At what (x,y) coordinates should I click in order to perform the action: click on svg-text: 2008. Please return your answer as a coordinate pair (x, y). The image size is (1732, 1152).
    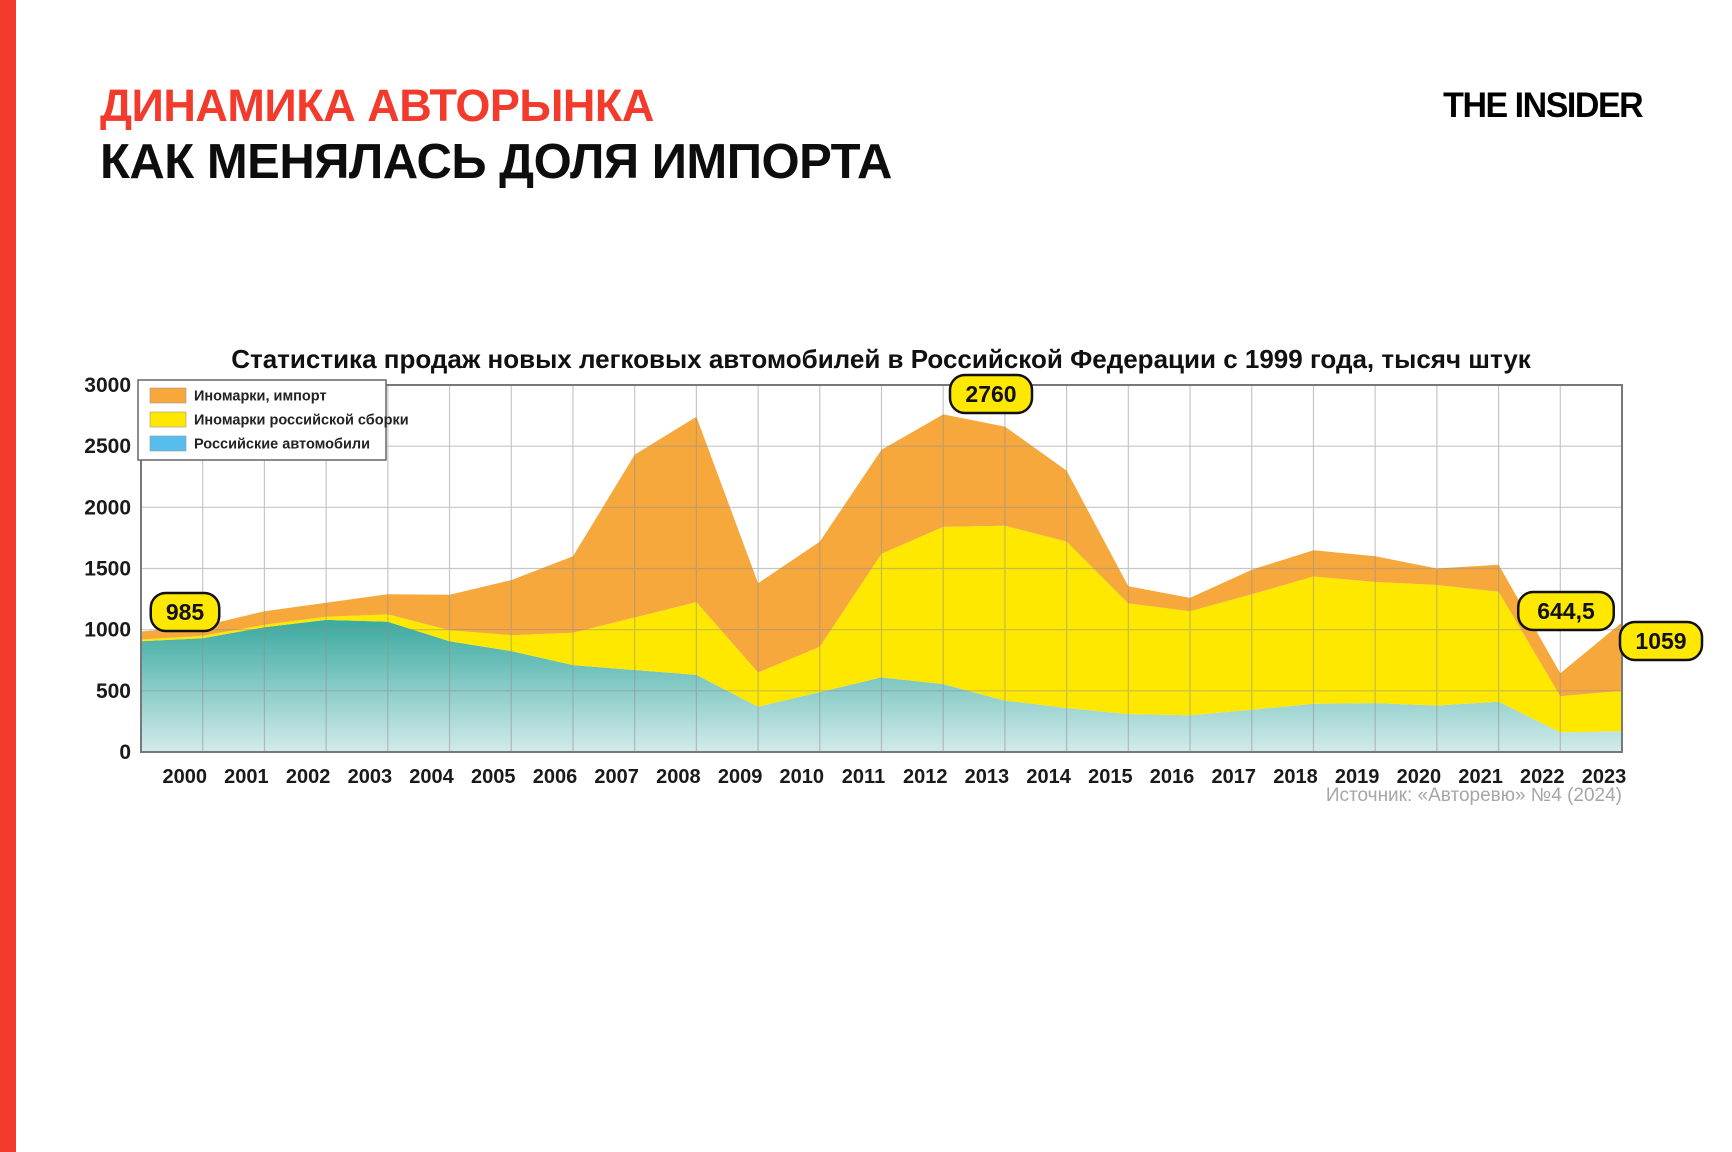
    Looking at the image, I should click on (678, 777).